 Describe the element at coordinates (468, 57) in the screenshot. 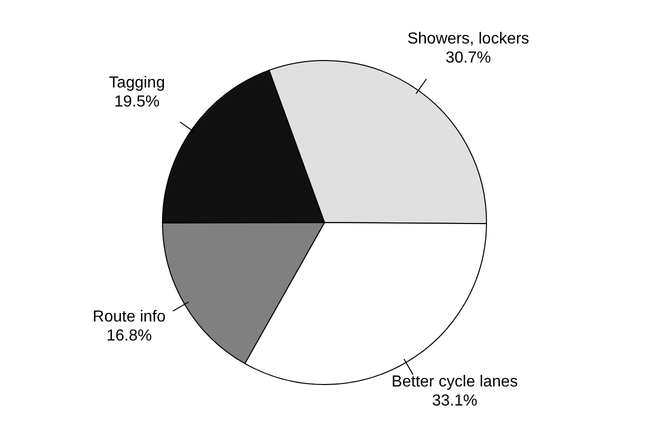

I see `data-label: 30.7%` at that location.